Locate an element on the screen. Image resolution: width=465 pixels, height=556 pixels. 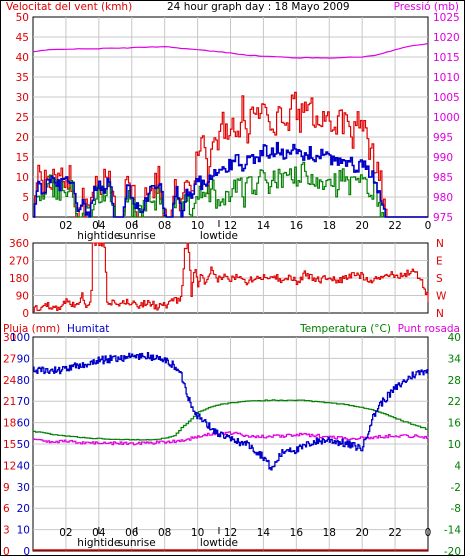
wind-x-tick-label: 10 is located at coordinates (197, 226).